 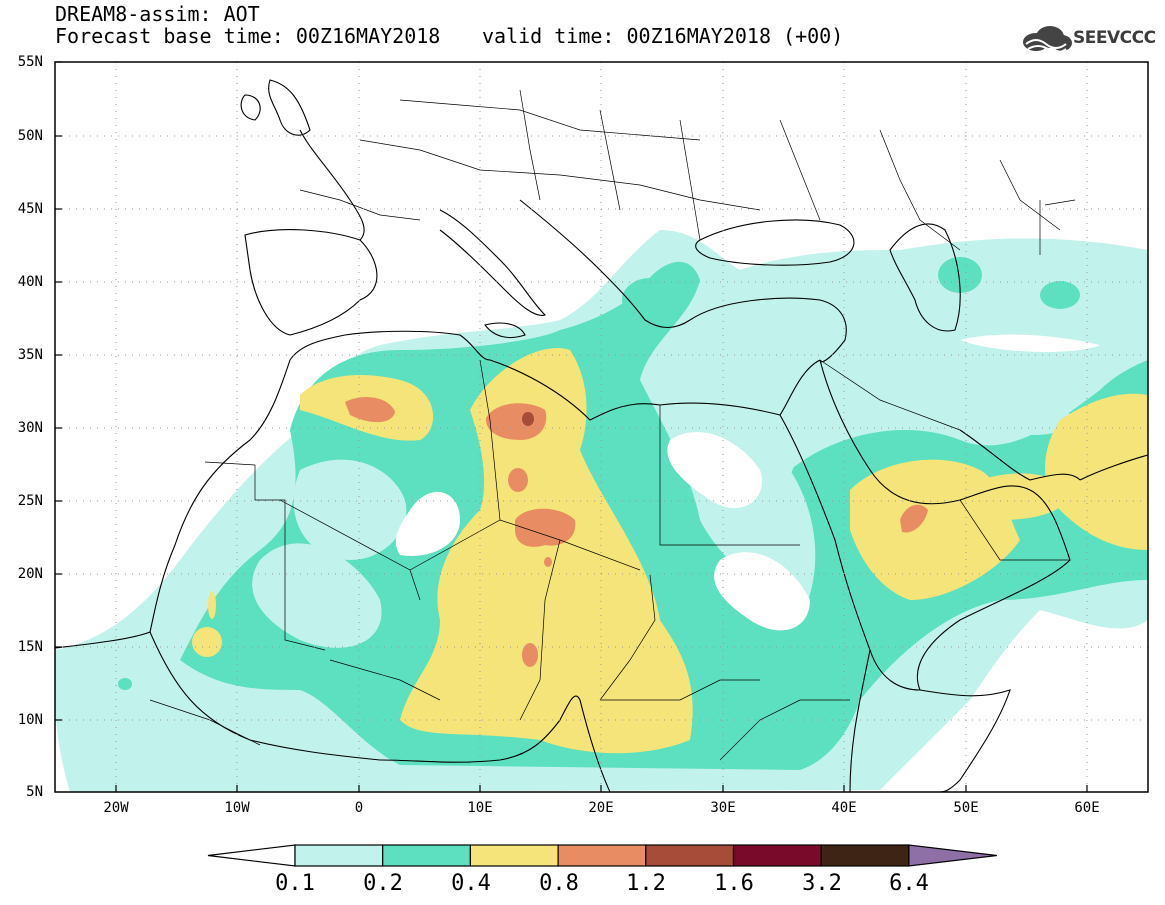 What do you see at coordinates (663, 36) in the screenshot?
I see `valid-time-label: valid time: 00Z16MAY2018 (+00)` at bounding box center [663, 36].